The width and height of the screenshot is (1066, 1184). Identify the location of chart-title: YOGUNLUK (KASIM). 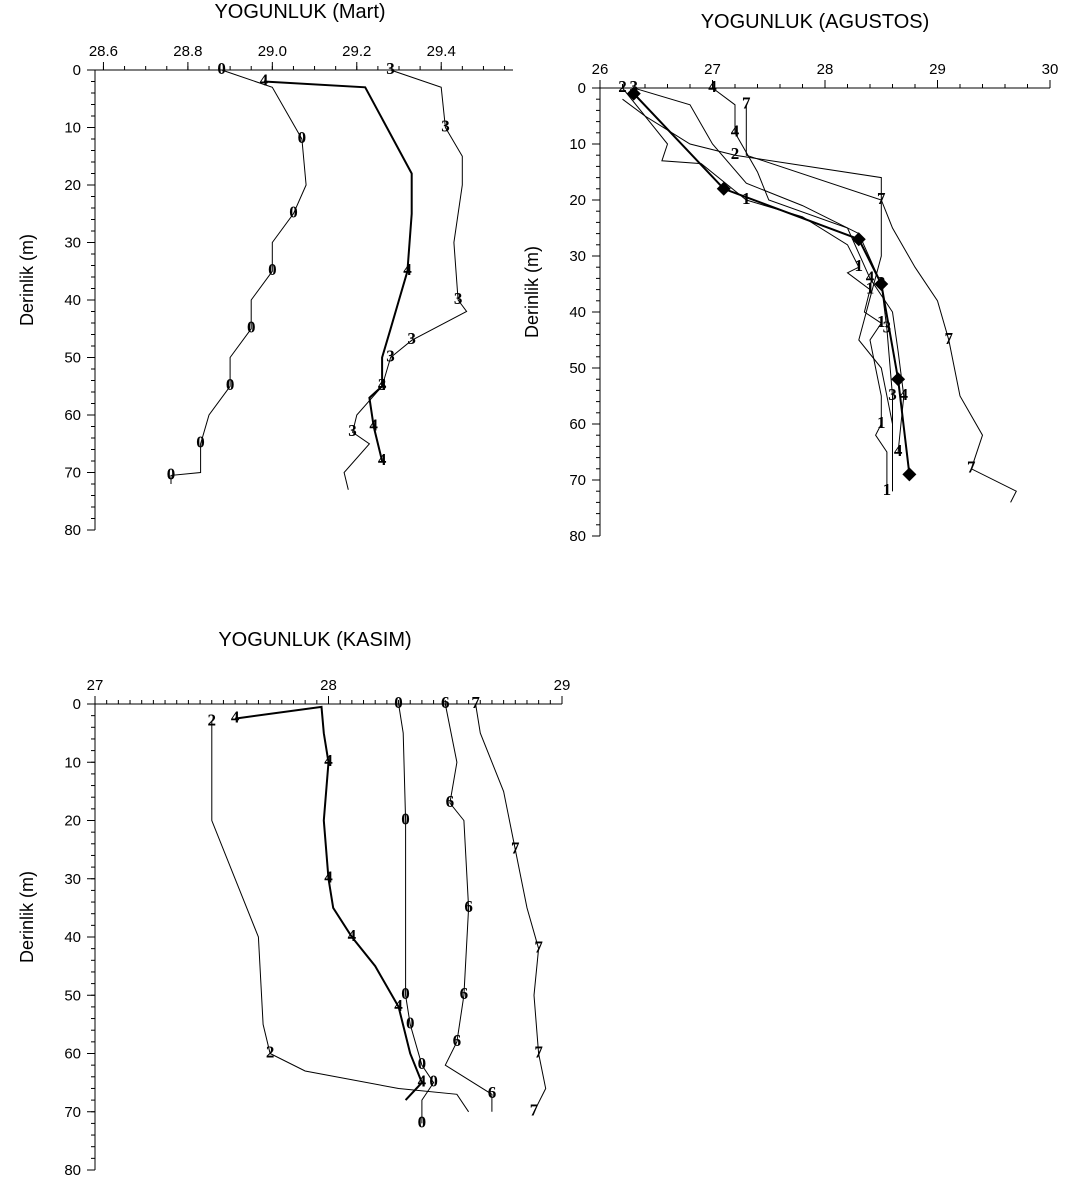
(314, 640).